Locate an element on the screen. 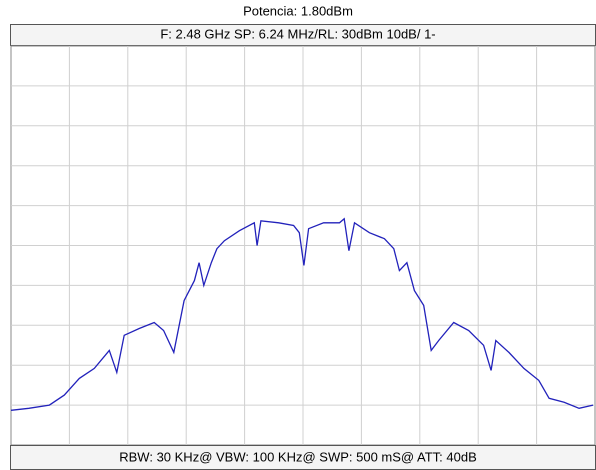 This screenshot has height=470, width=596. power-readout: Potencia: 1.80dBm is located at coordinates (298, 10).